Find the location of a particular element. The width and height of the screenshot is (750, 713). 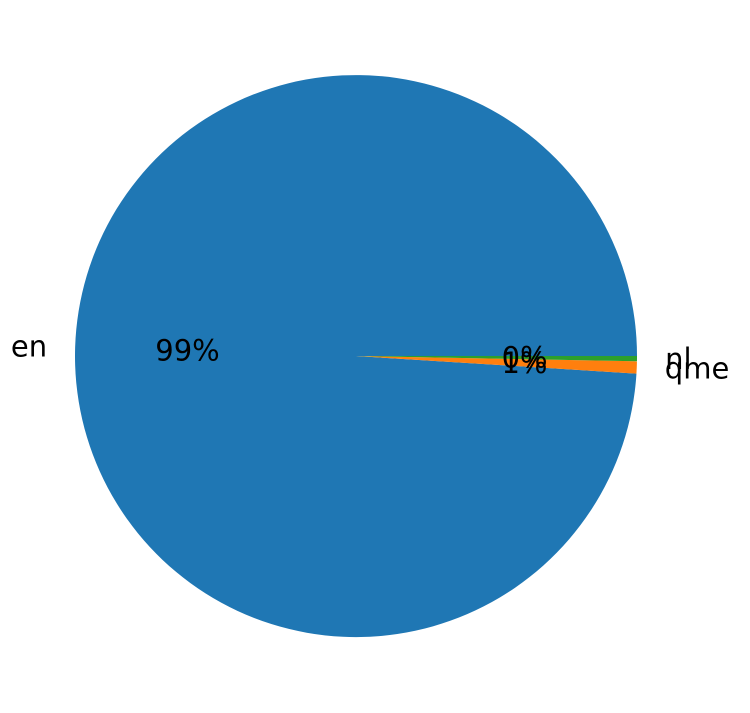

pie-slice-label-nl: nl is located at coordinates (678, 359).